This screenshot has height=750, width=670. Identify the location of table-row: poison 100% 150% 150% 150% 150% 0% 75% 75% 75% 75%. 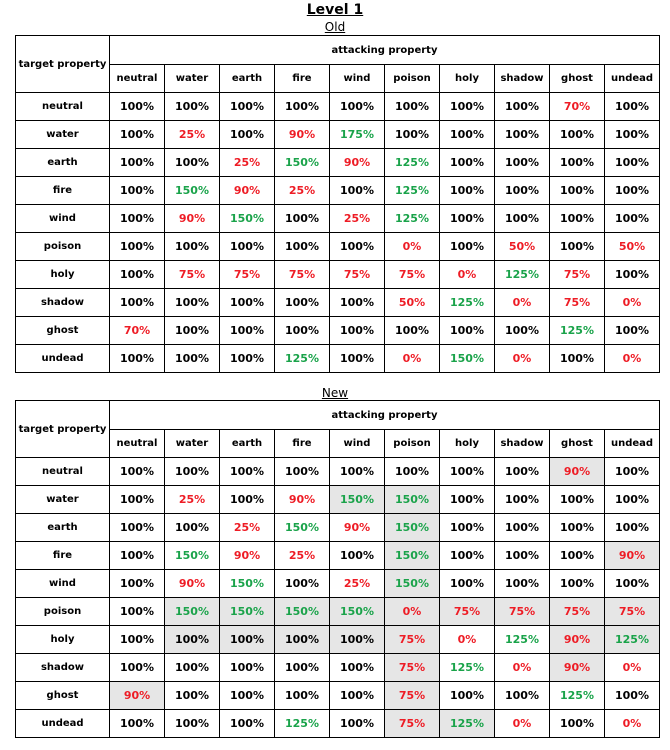
(337, 611).